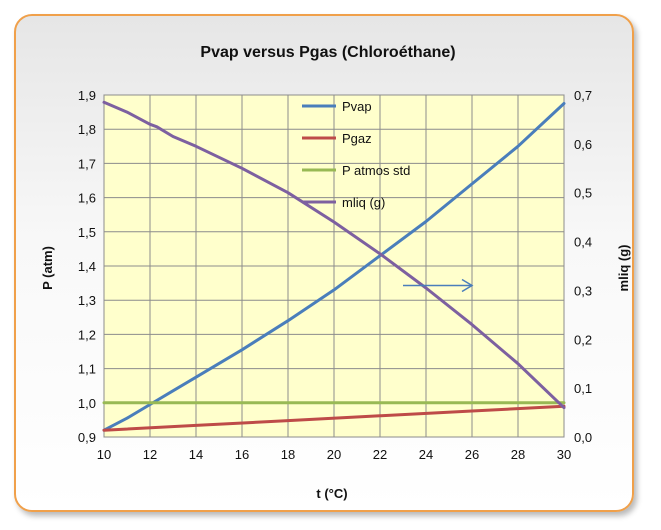 The image size is (661, 530). Describe the element at coordinates (564, 454) in the screenshot. I see `x-tick-label: 30` at that location.